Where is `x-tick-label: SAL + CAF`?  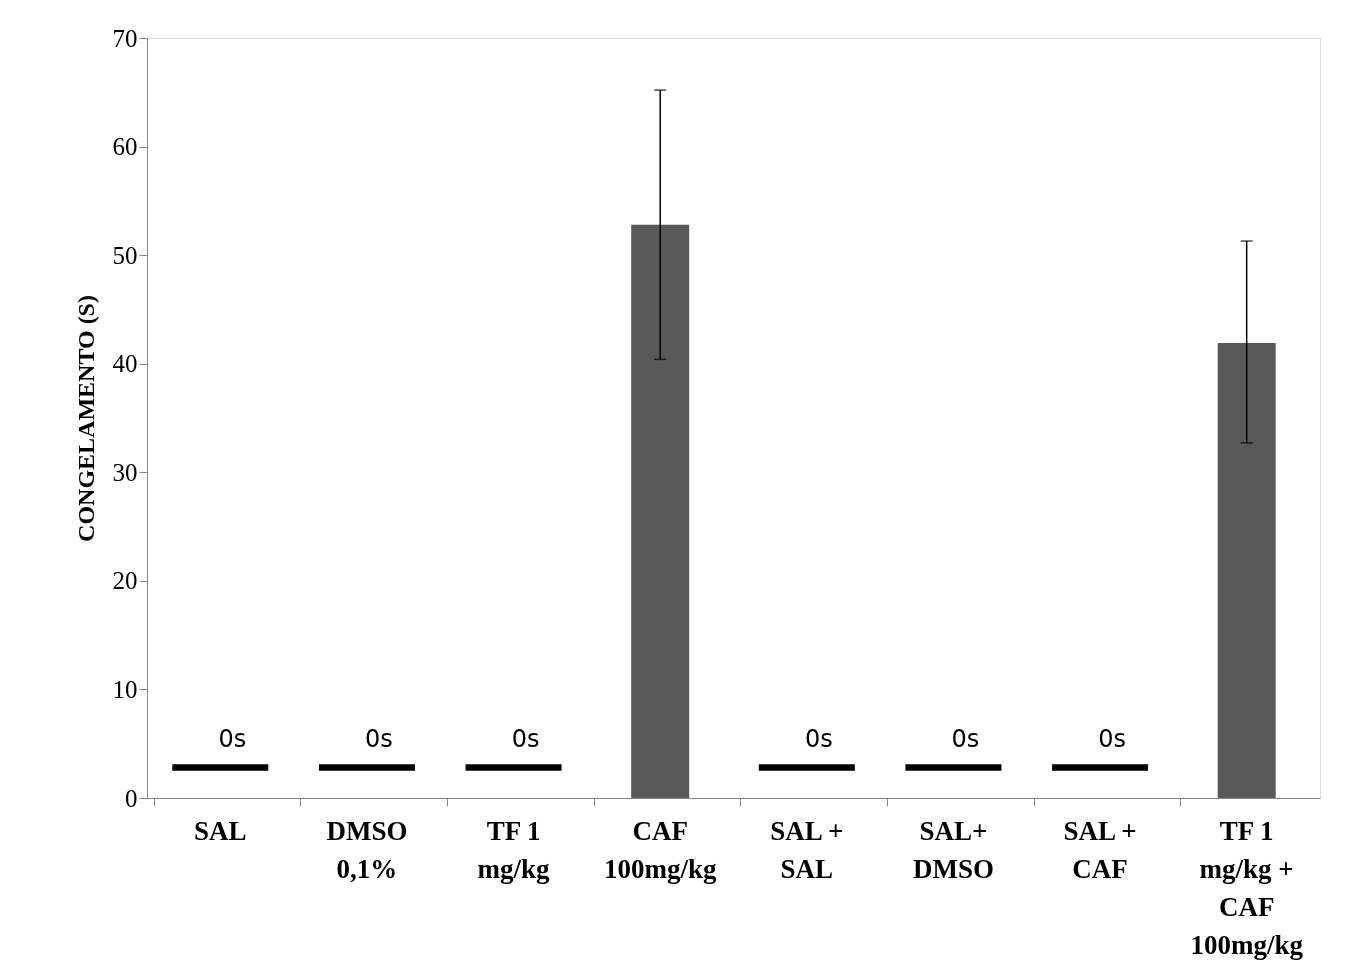 x-tick-label: SAL + CAF is located at coordinates (1100, 849).